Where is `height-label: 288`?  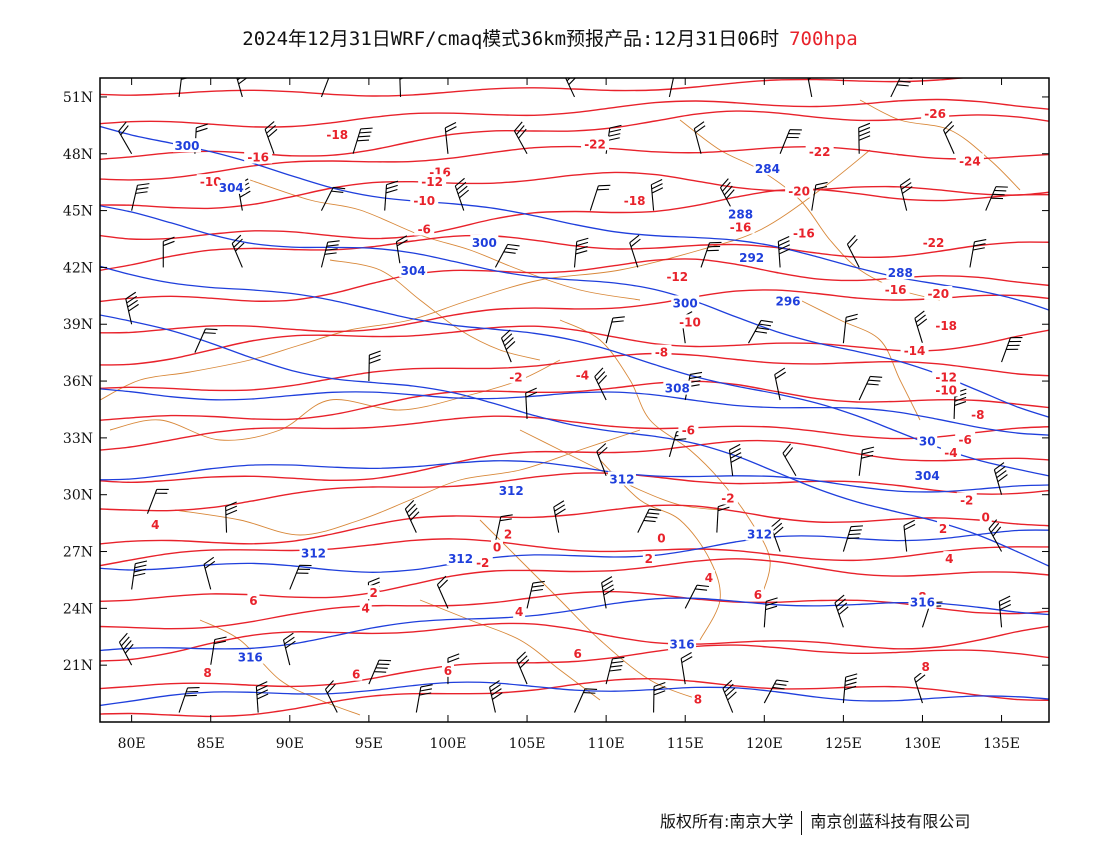 height-label: 288 is located at coordinates (900, 273).